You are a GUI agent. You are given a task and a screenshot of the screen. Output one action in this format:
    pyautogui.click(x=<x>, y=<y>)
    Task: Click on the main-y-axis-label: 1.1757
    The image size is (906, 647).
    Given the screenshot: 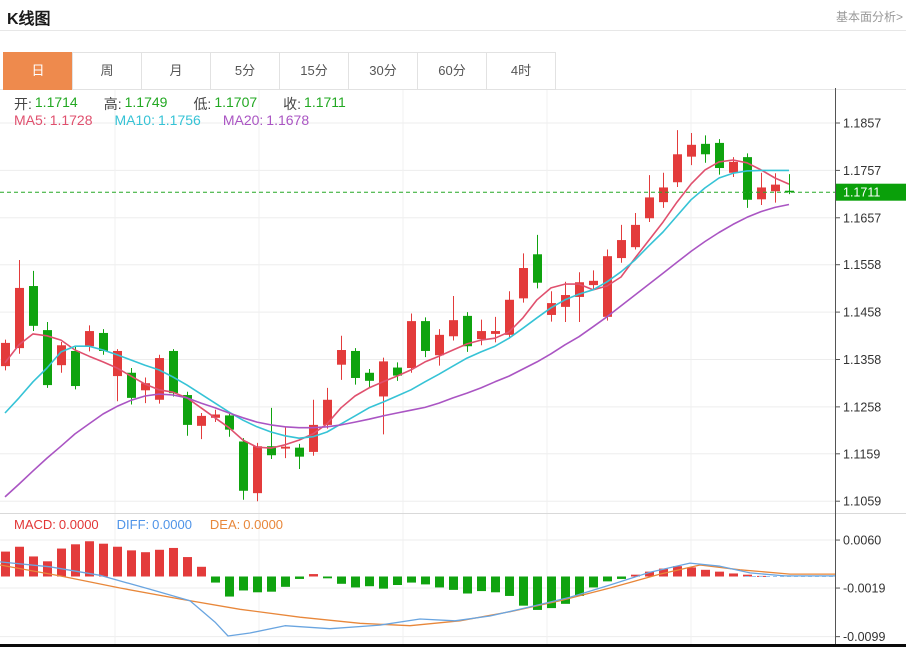 What is the action you would take?
    pyautogui.click(x=862, y=171)
    